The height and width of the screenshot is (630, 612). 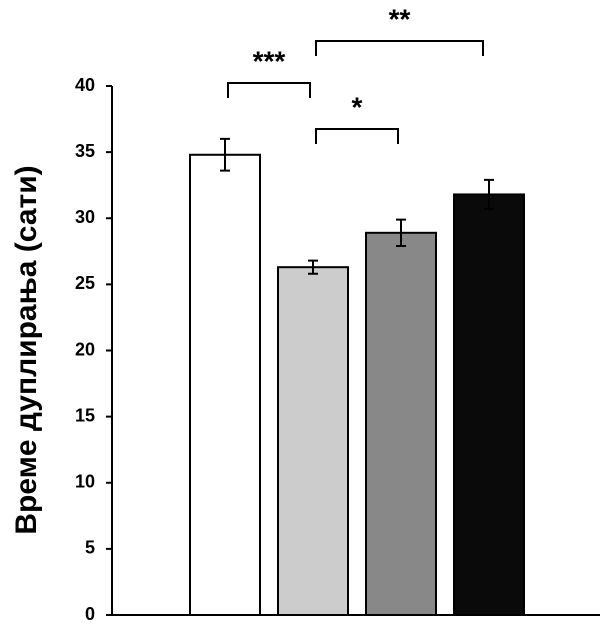 I want to click on significance-label: *, so click(x=357, y=106).